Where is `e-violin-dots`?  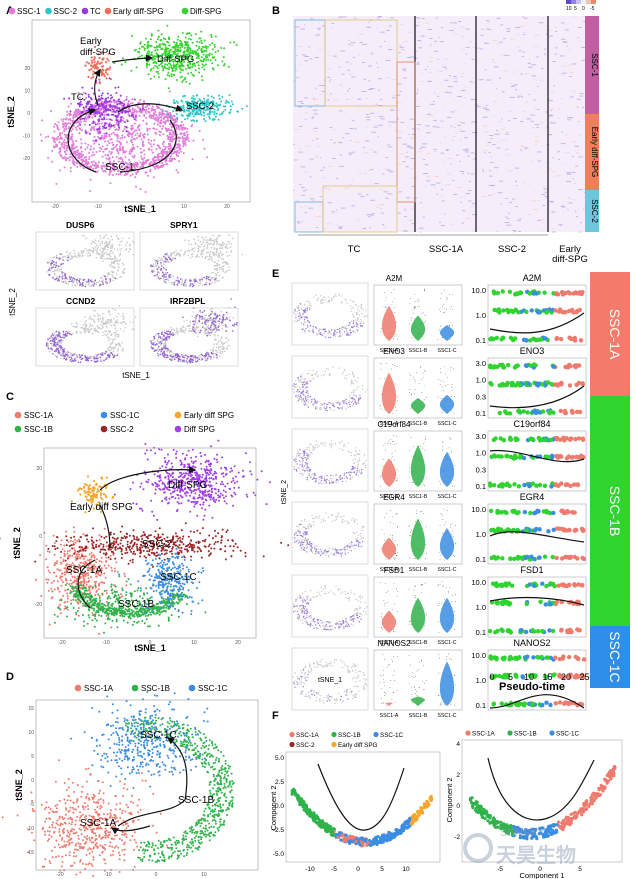
e-violin-dots is located at coordinates (445, 315).